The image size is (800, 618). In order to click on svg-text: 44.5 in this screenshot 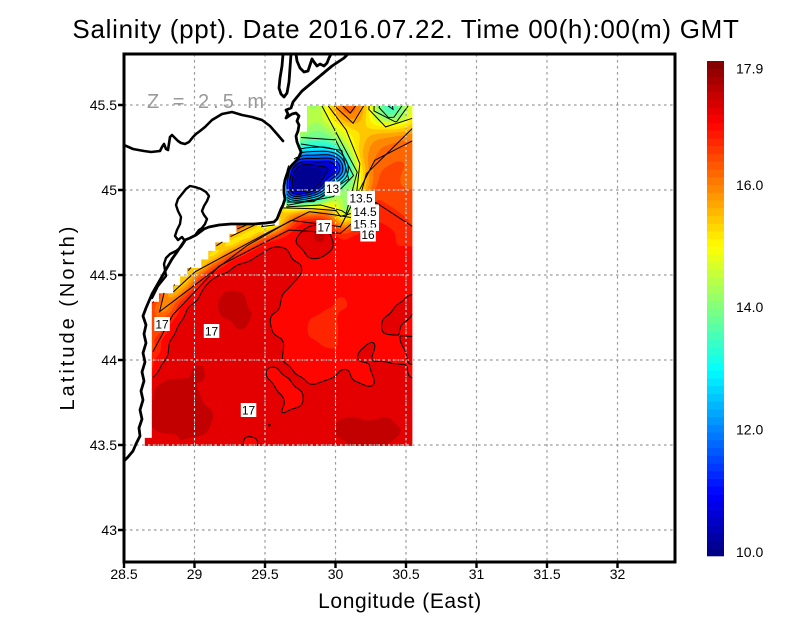, I will do `click(103, 275)`.